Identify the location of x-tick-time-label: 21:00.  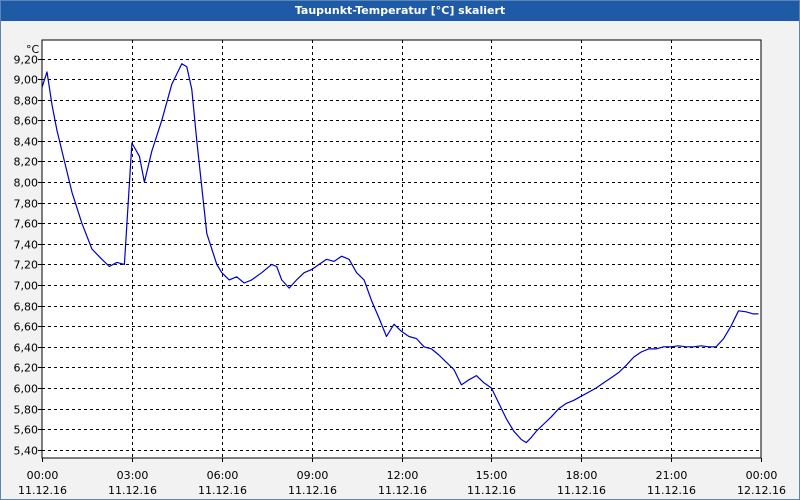
(672, 475).